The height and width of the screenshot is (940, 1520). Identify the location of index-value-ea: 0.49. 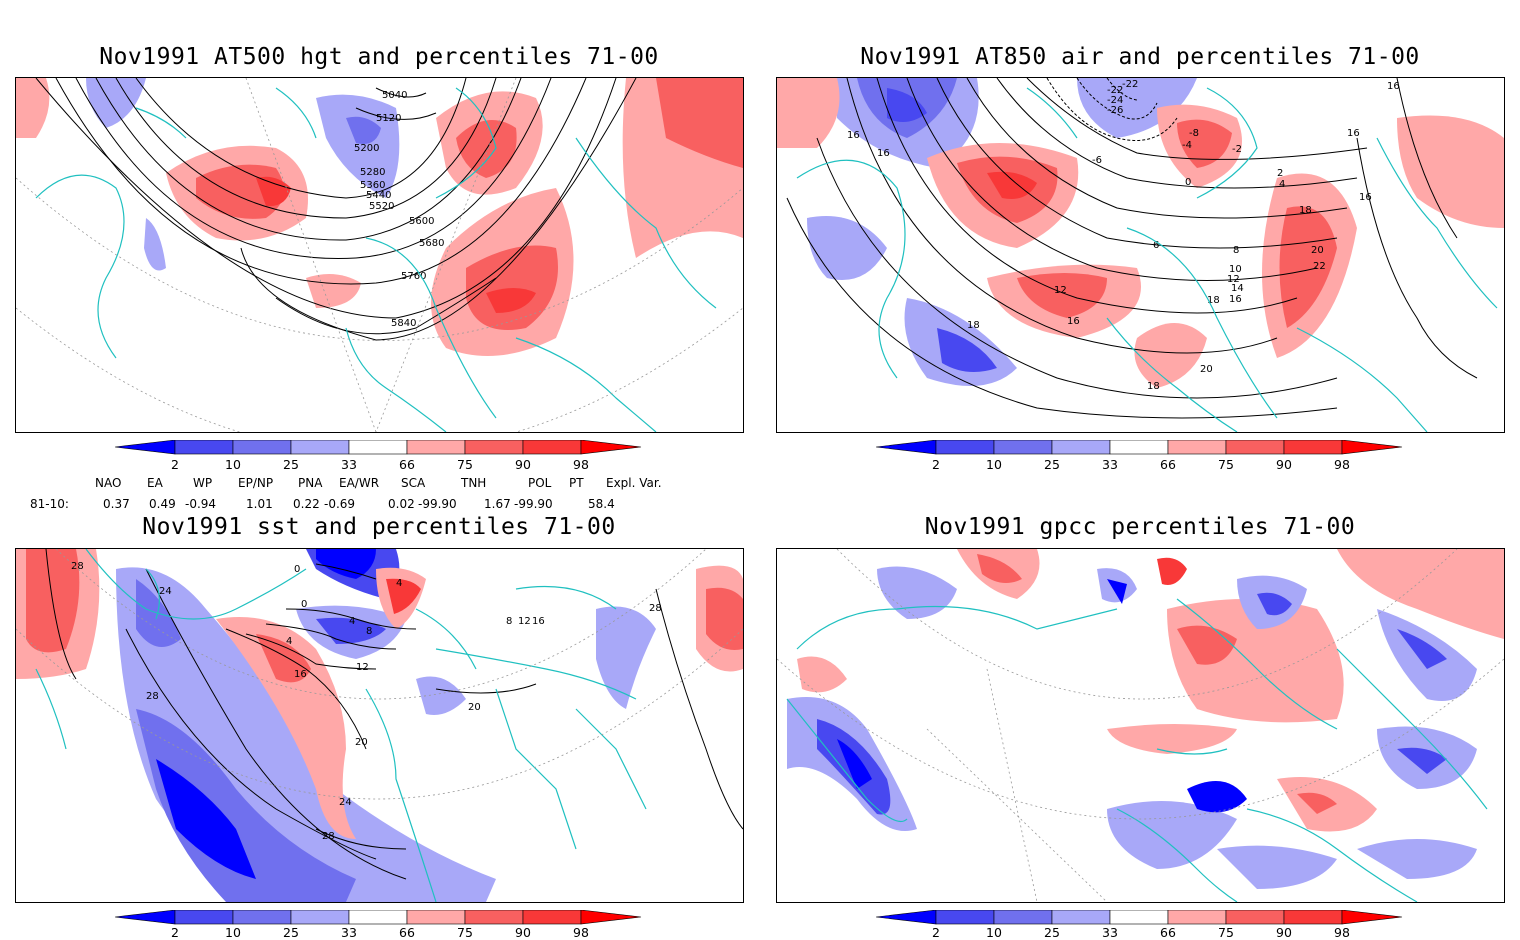
(162, 504).